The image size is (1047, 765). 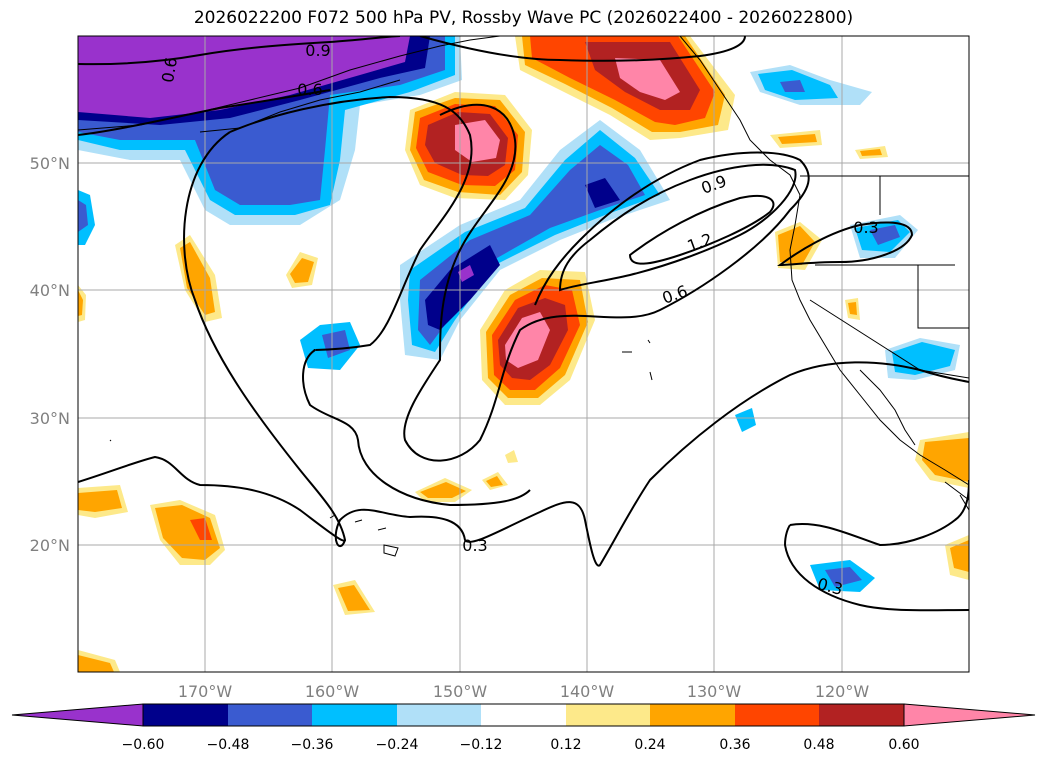 I want to click on lon-axis: 170°W 160°W 150°W 140°W 130°W 120°W, so click(x=524, y=691).